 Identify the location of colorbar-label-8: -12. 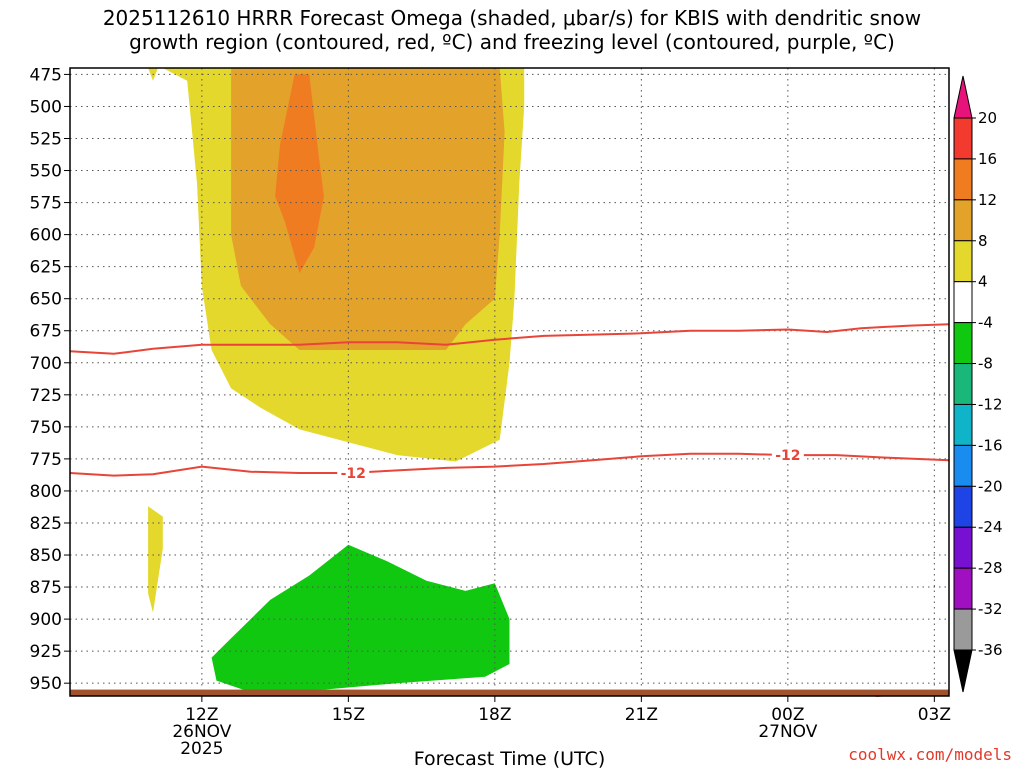
(990, 404).